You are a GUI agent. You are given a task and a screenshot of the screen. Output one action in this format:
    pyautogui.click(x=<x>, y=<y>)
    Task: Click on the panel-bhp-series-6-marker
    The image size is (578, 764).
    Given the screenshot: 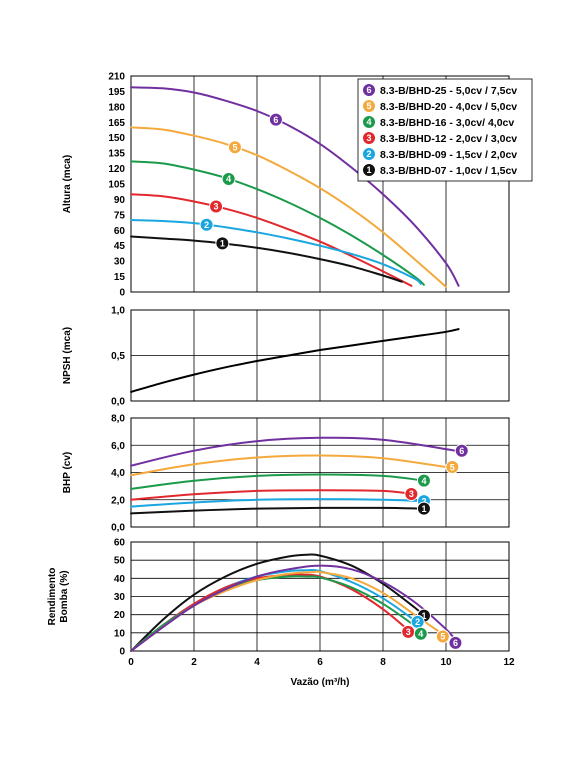 What is the action you would take?
    pyautogui.click(x=461, y=450)
    